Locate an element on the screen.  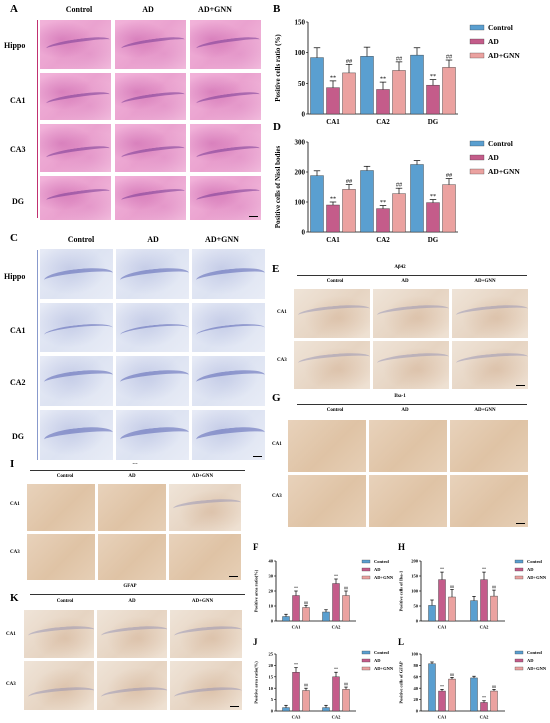
he-image-hippo-gnn is located at coordinates (225, 44).